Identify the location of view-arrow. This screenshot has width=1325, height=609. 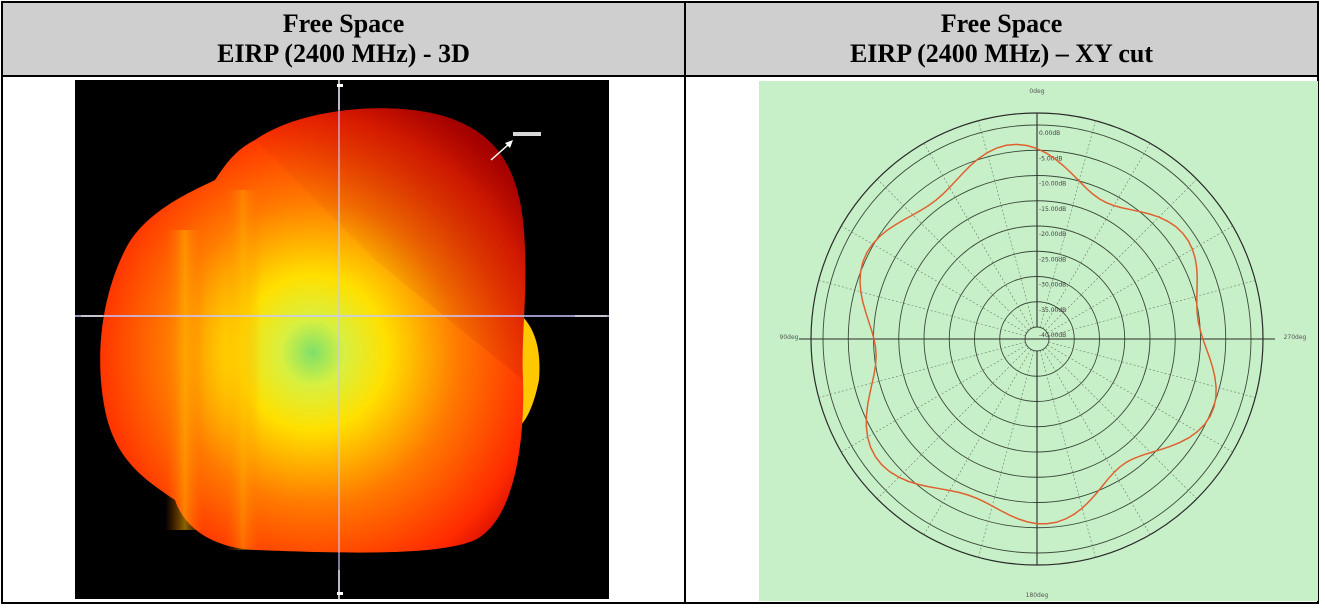
(500, 152).